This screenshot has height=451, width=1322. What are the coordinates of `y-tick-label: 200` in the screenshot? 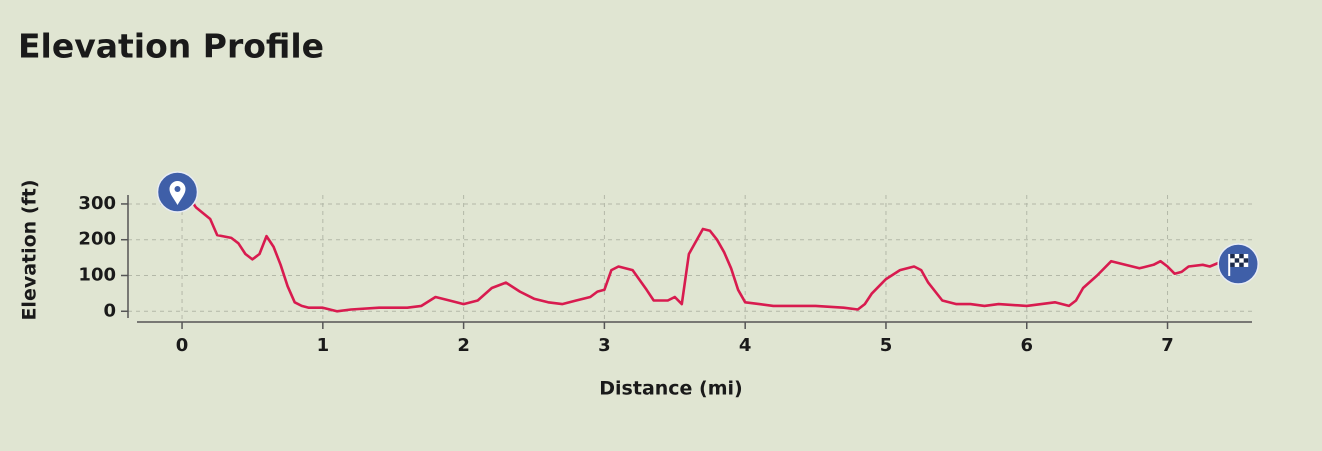 It's located at (97, 239).